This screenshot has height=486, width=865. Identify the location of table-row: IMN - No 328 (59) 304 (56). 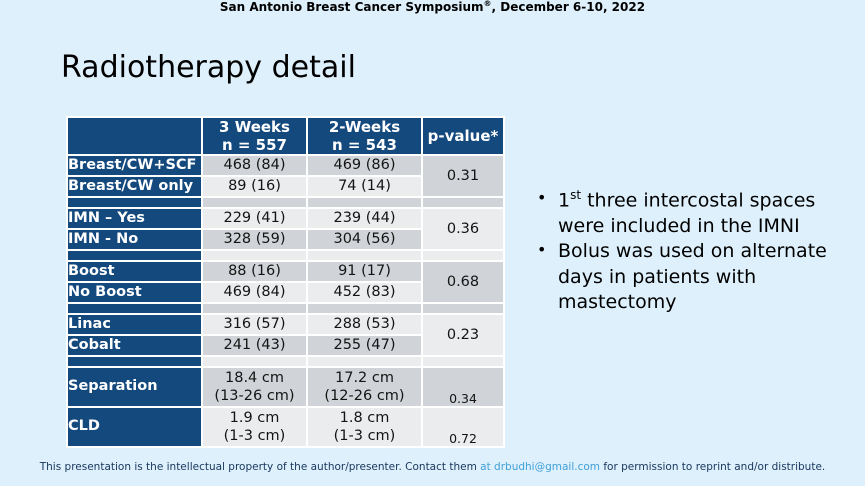
(285, 239).